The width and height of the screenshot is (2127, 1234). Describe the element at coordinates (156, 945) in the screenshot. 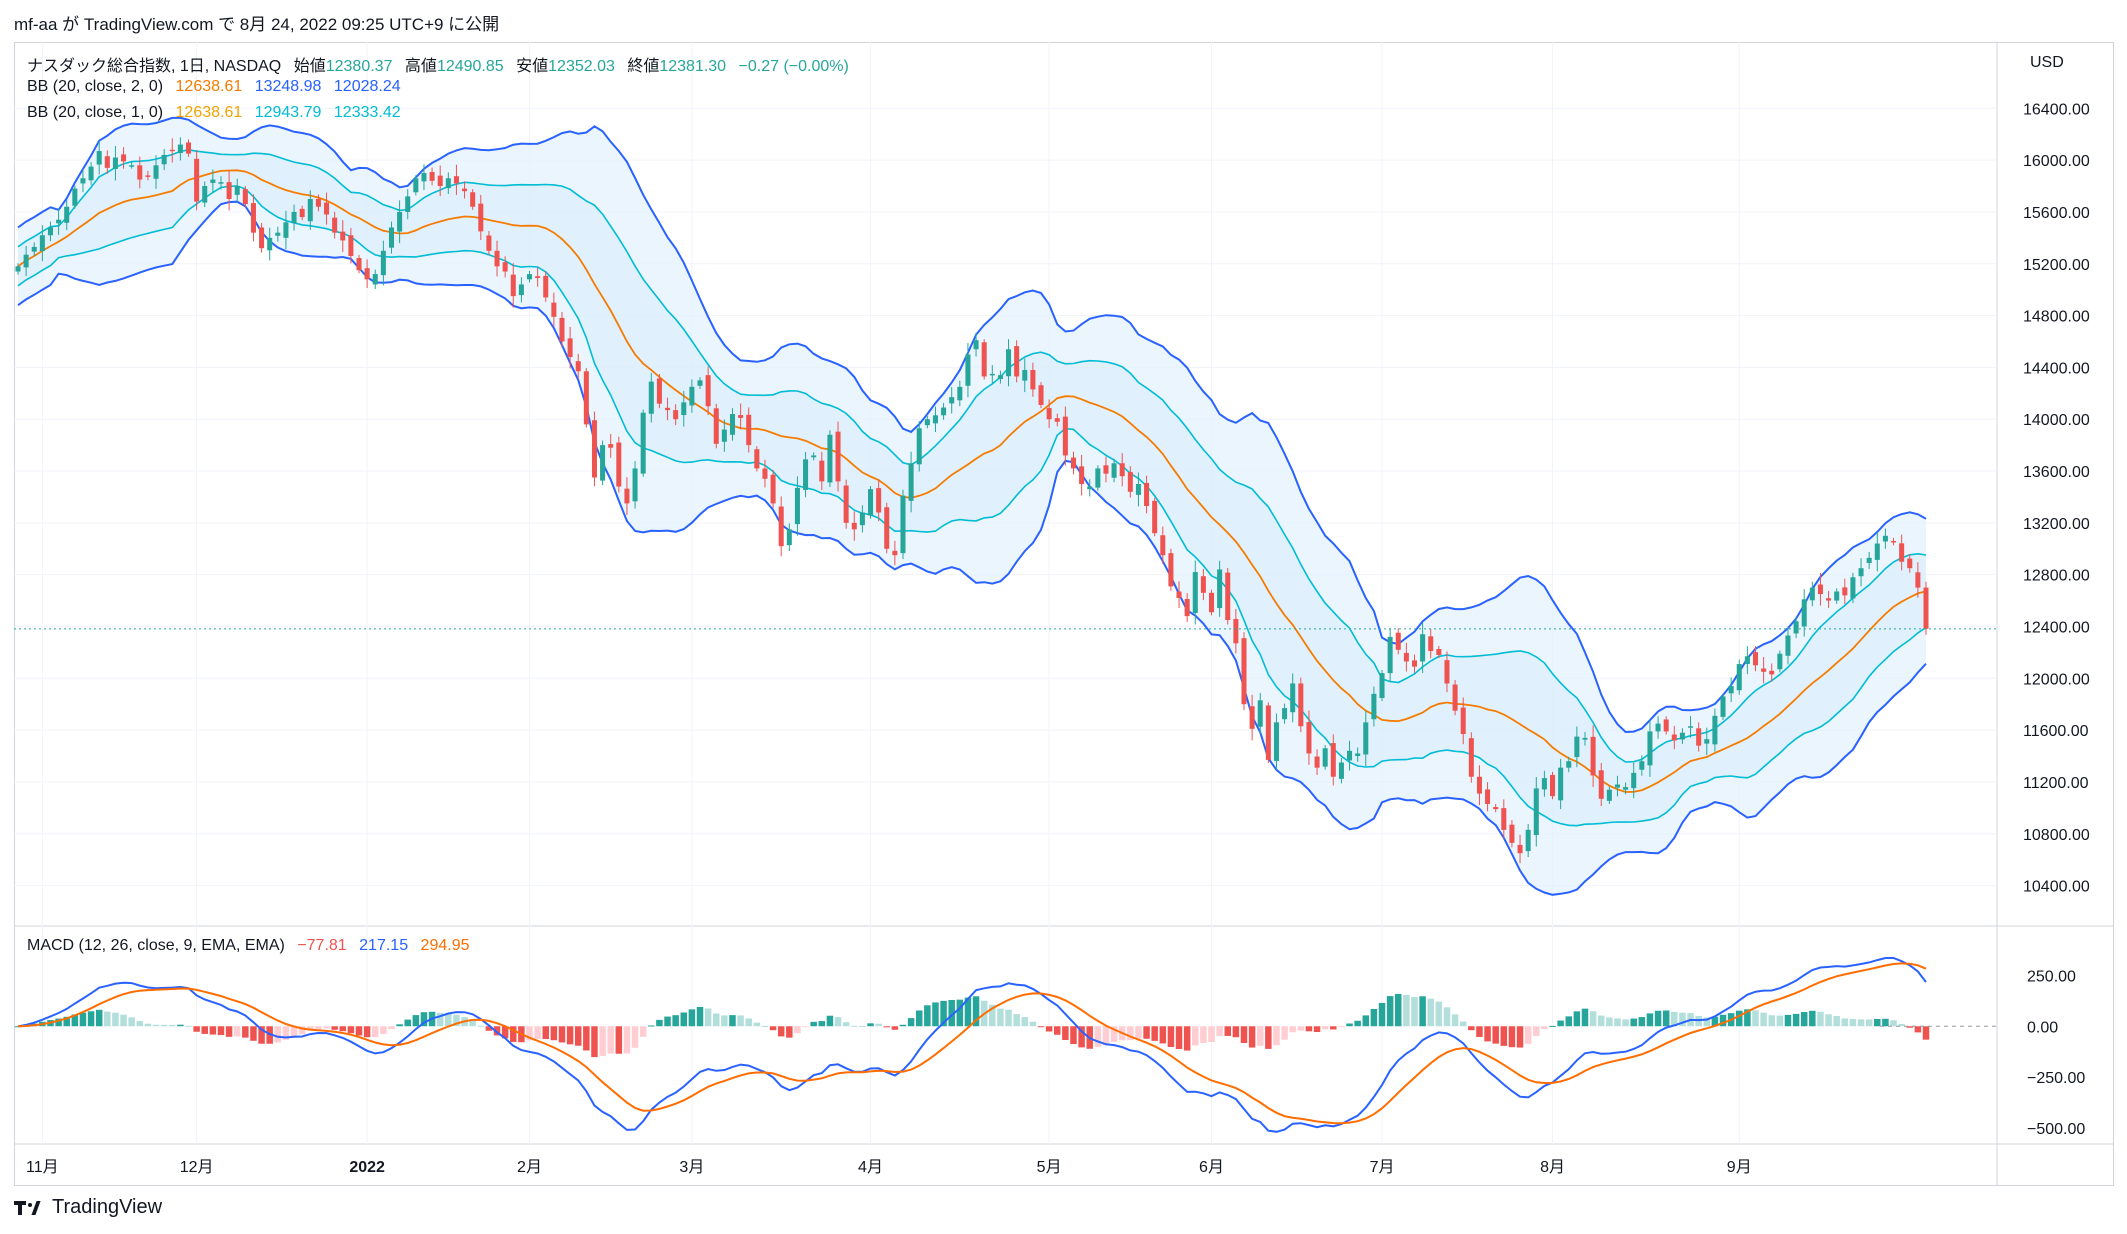

I see `macd-label: MACD (12, 26, close, 9, EMA, EMA)` at that location.